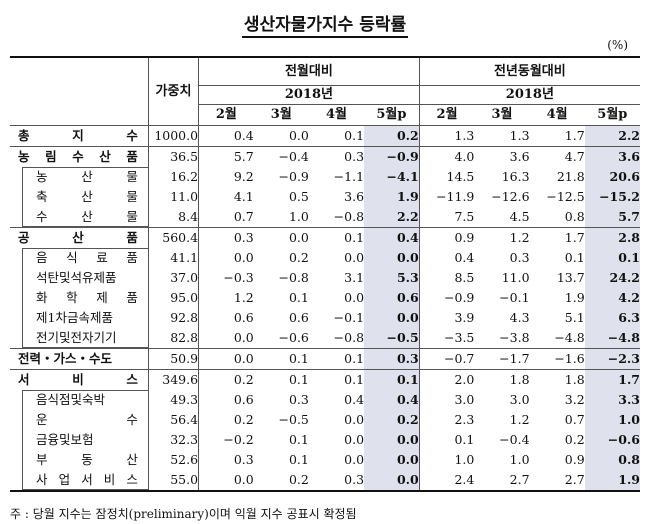 The height and width of the screenshot is (524, 650). I want to click on row-label-text: 서 비 스, so click(78, 379).